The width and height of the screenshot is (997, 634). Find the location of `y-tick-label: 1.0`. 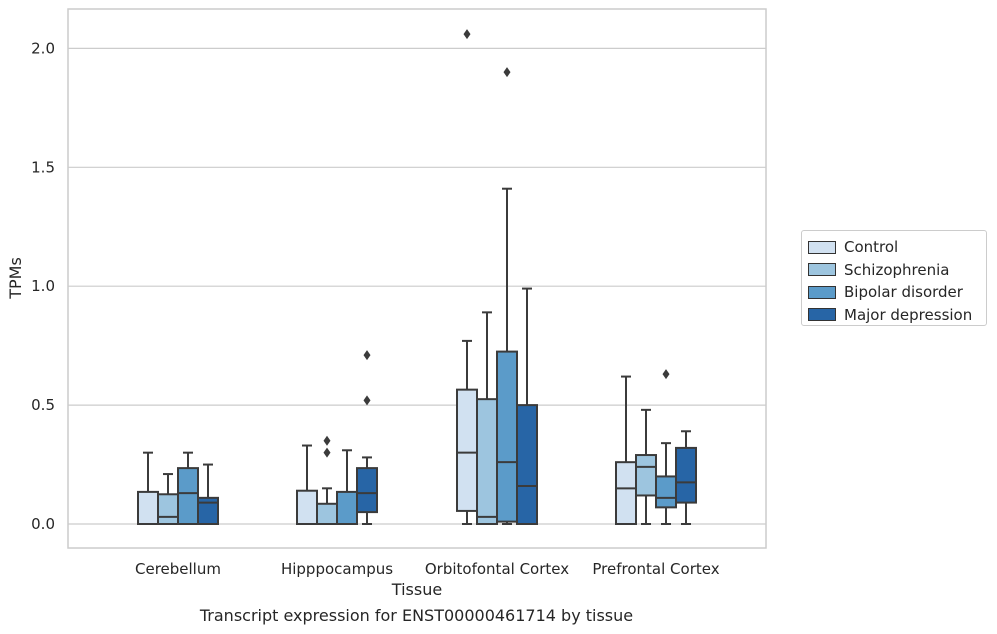

y-tick-label: 1.0 is located at coordinates (43, 286).